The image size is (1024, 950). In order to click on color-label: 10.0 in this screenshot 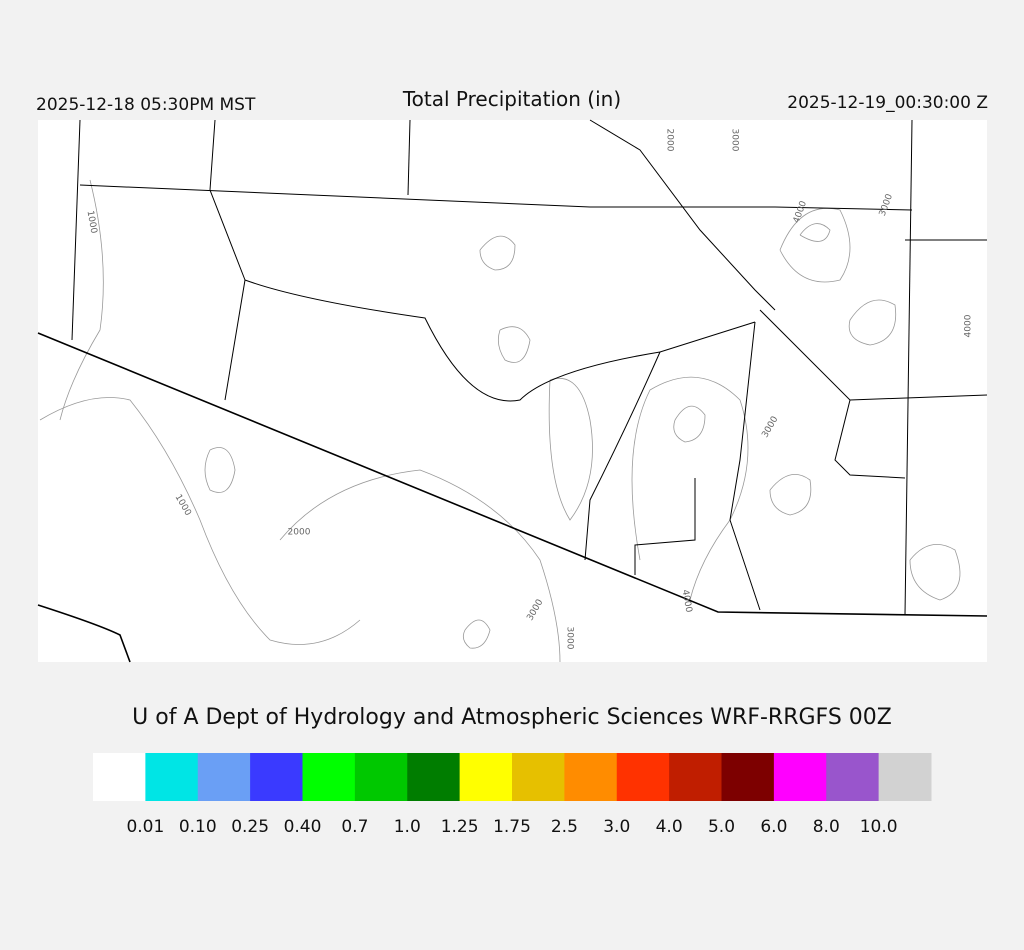, I will do `click(879, 827)`.